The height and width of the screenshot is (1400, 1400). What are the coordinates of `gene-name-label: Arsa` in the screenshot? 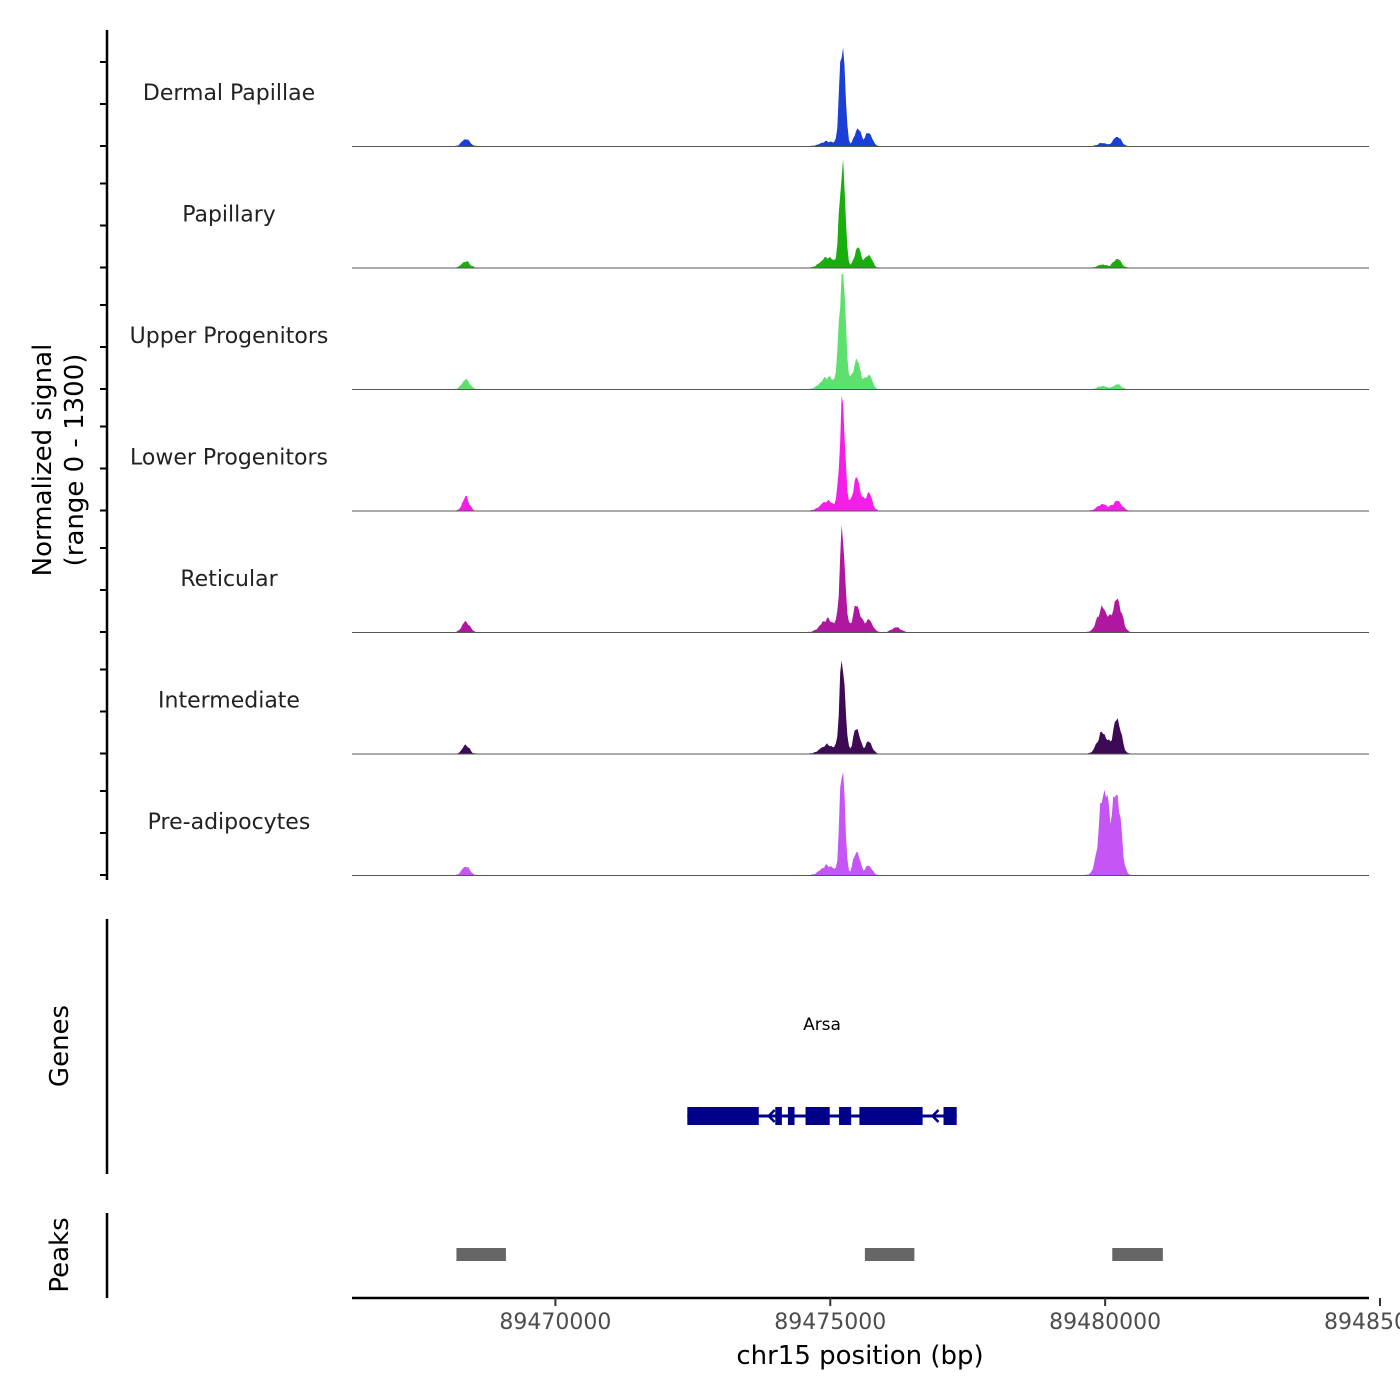 It's located at (822, 1025).